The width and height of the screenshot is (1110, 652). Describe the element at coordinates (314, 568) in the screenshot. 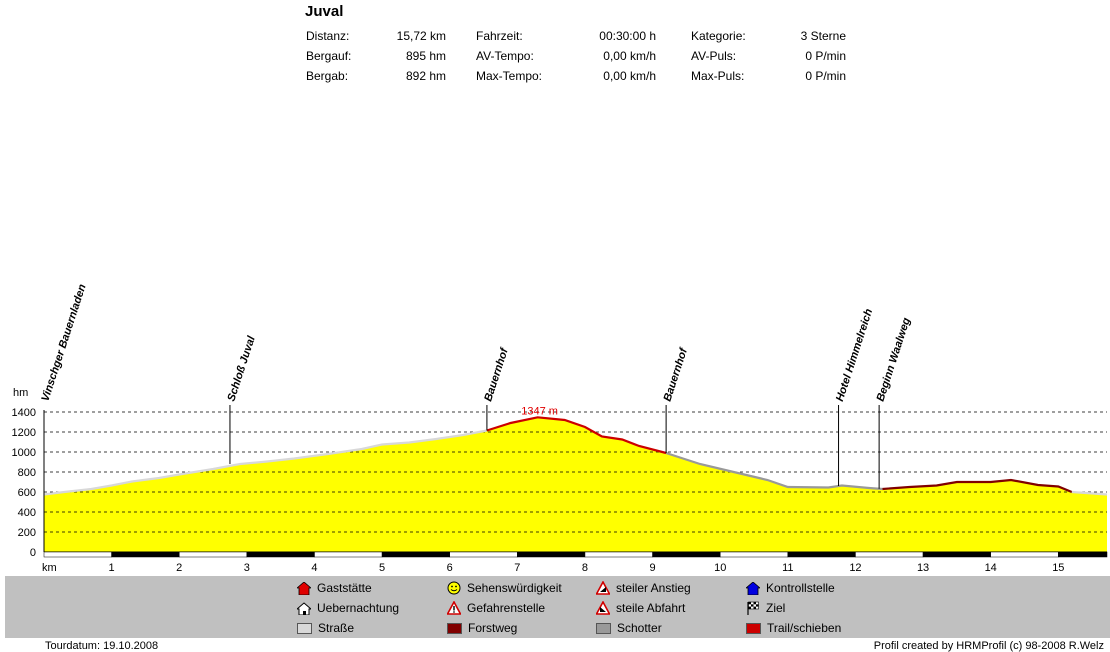

I see `x-tick-label: 4` at that location.